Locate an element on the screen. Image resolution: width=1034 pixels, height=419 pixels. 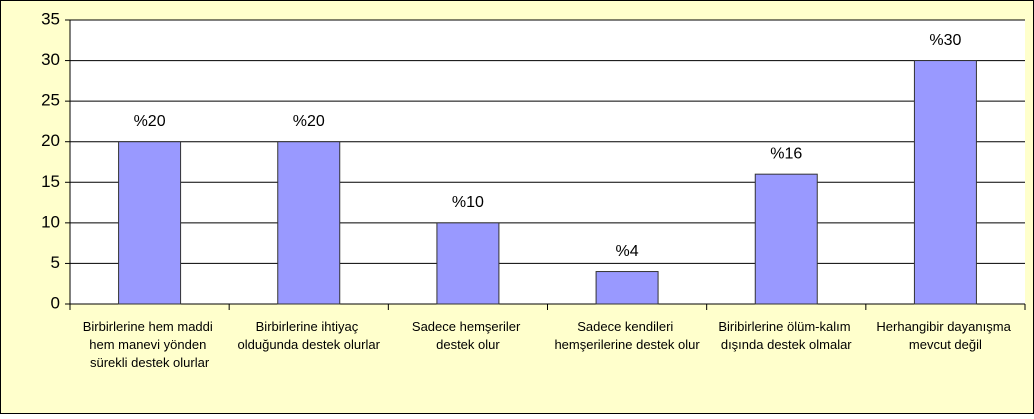
y-tick-label: 10 is located at coordinates (50, 221).